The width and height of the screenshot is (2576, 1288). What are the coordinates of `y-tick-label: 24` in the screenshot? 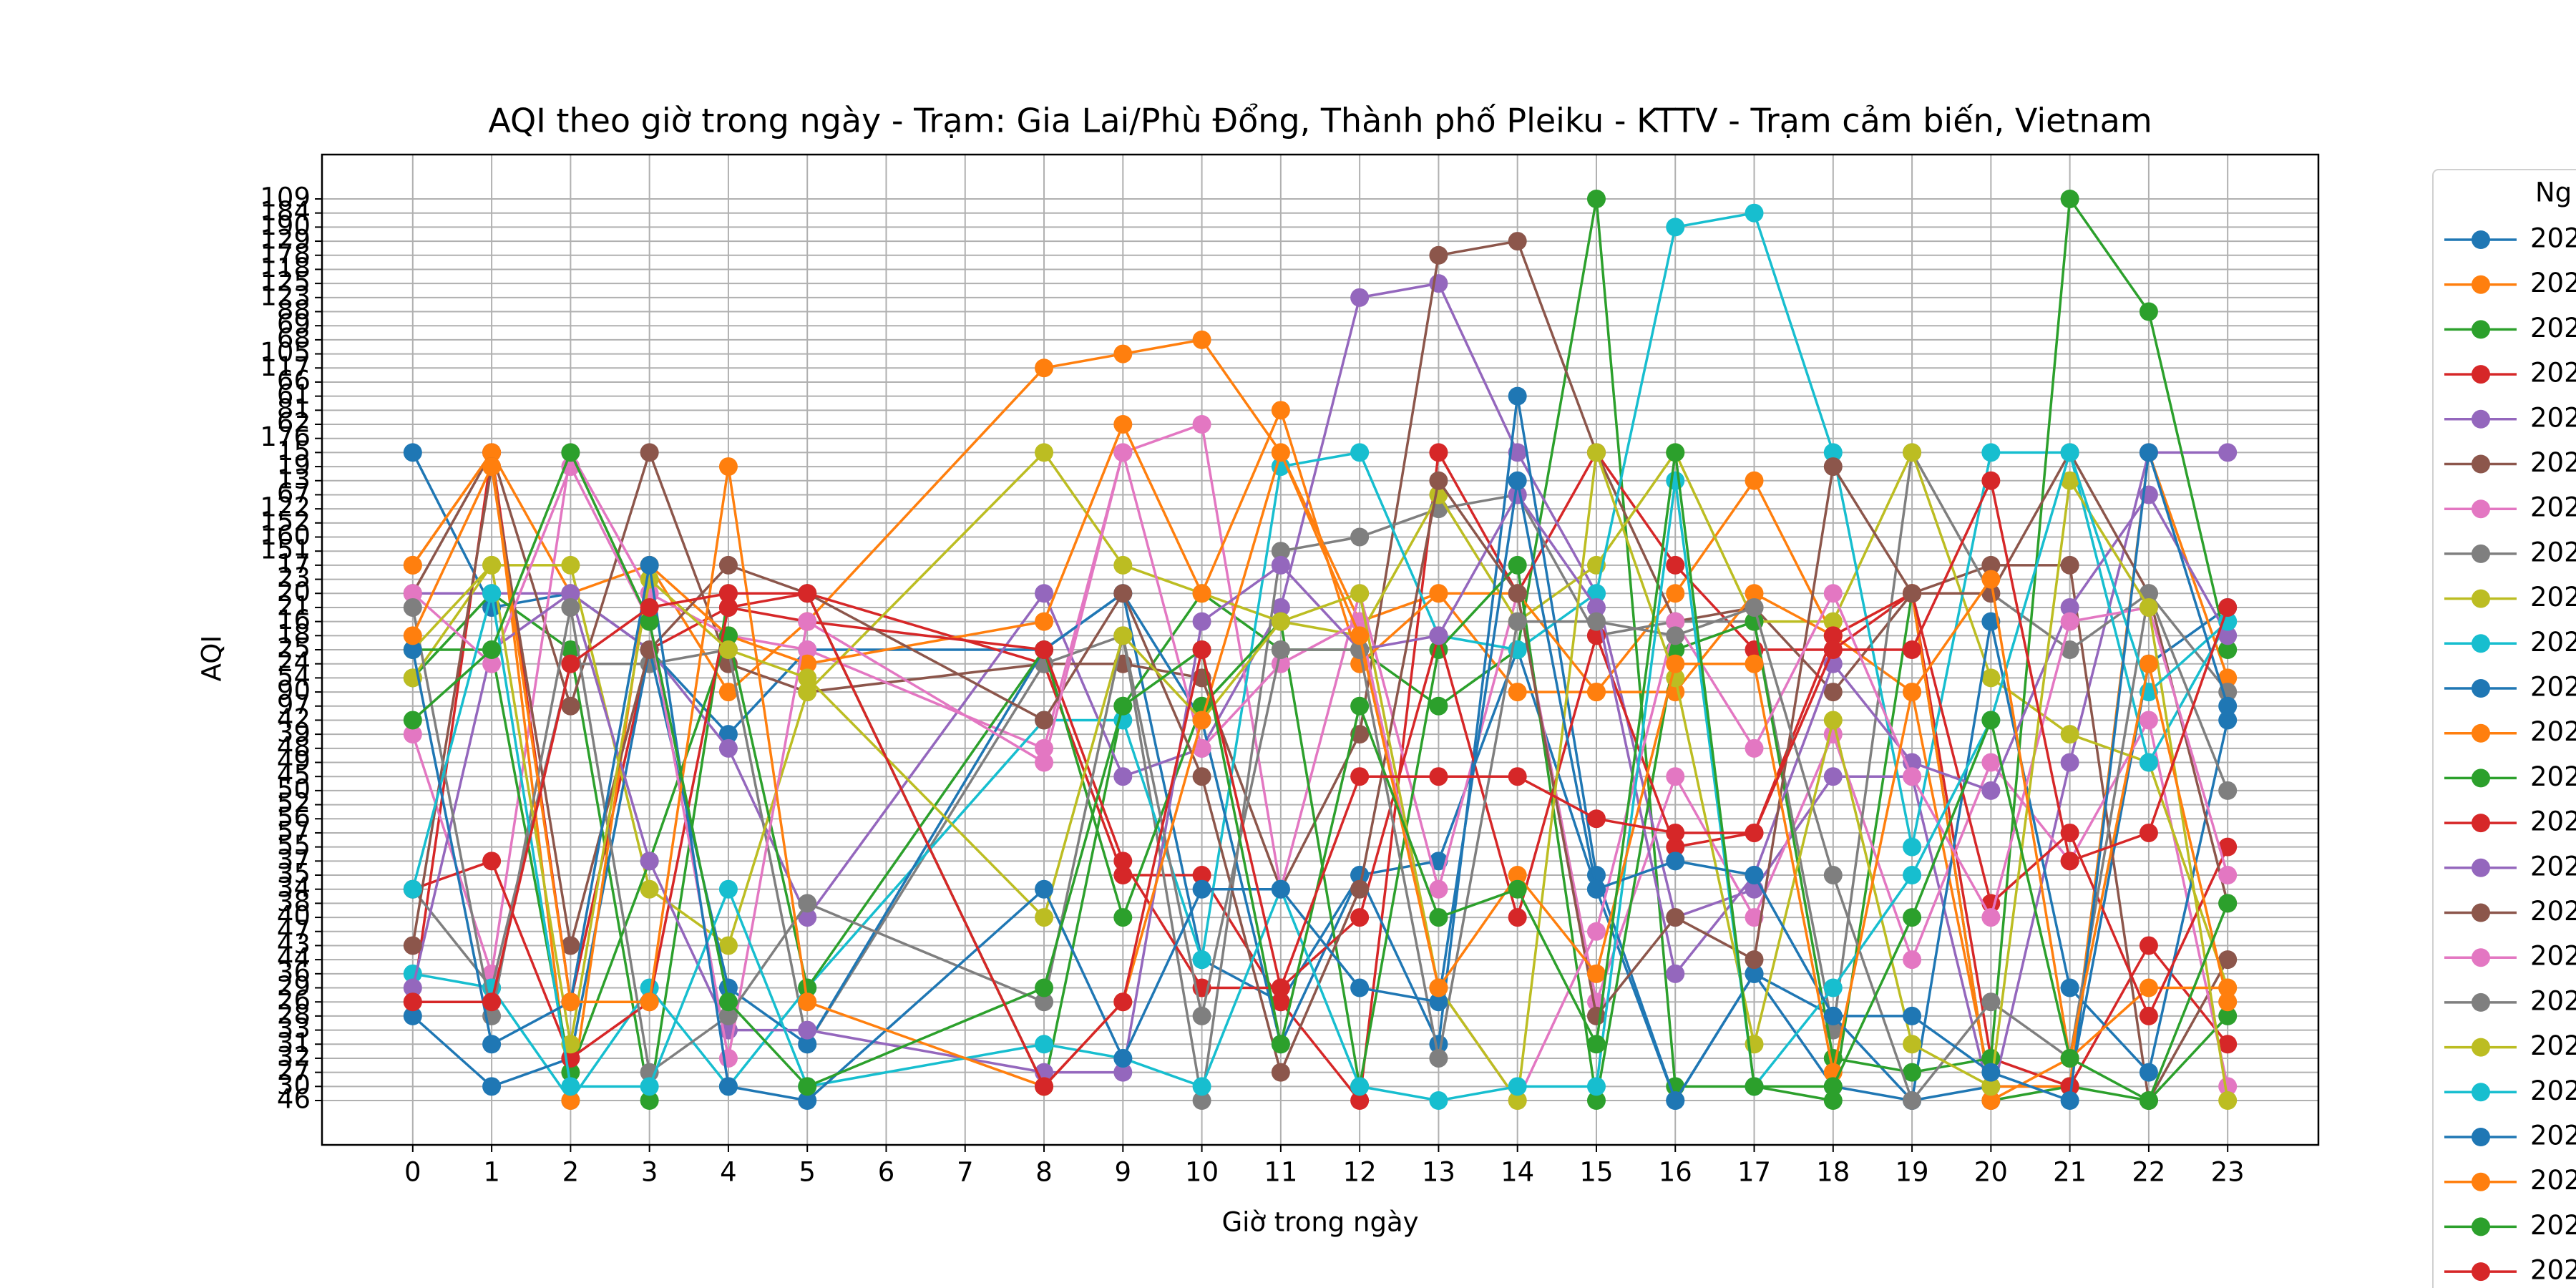 It's located at (294, 662).